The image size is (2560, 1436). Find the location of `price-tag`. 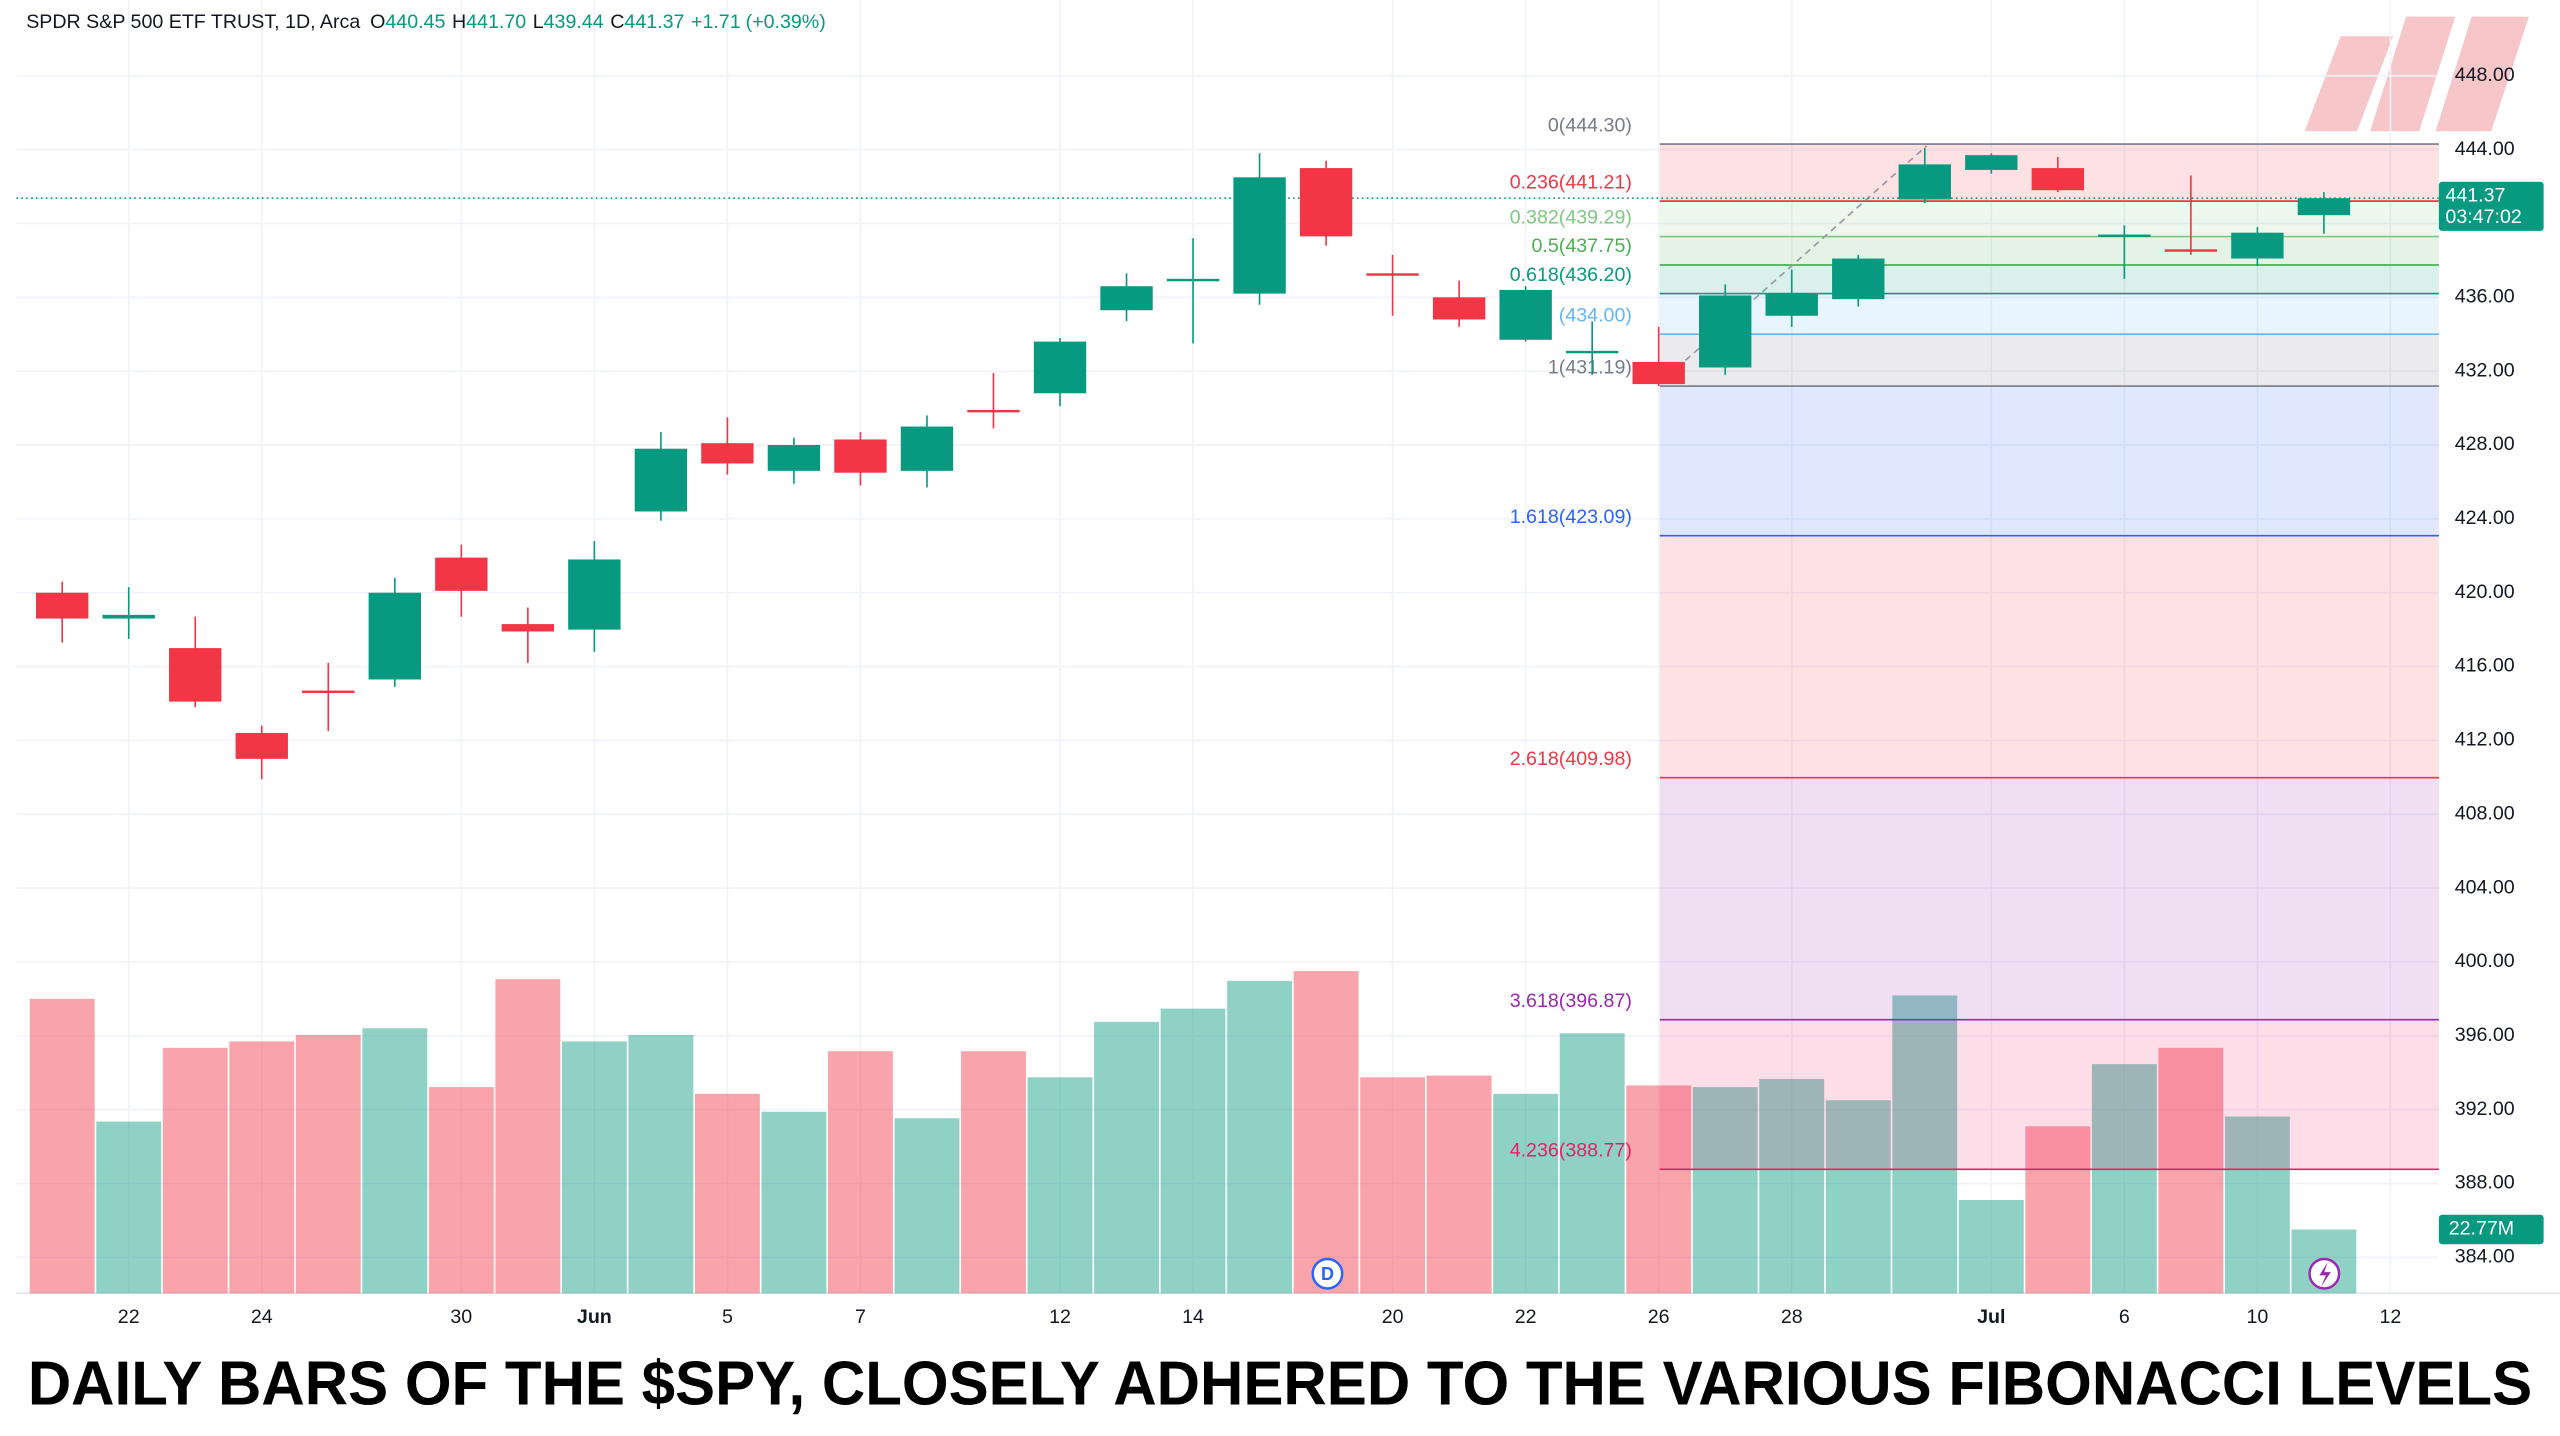

price-tag is located at coordinates (2491, 206).